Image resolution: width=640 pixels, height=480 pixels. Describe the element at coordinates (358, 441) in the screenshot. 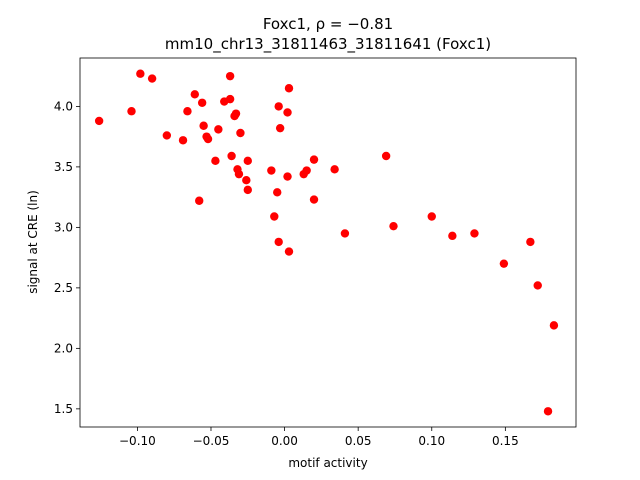

I see `x-tick-label: 0.05` at that location.